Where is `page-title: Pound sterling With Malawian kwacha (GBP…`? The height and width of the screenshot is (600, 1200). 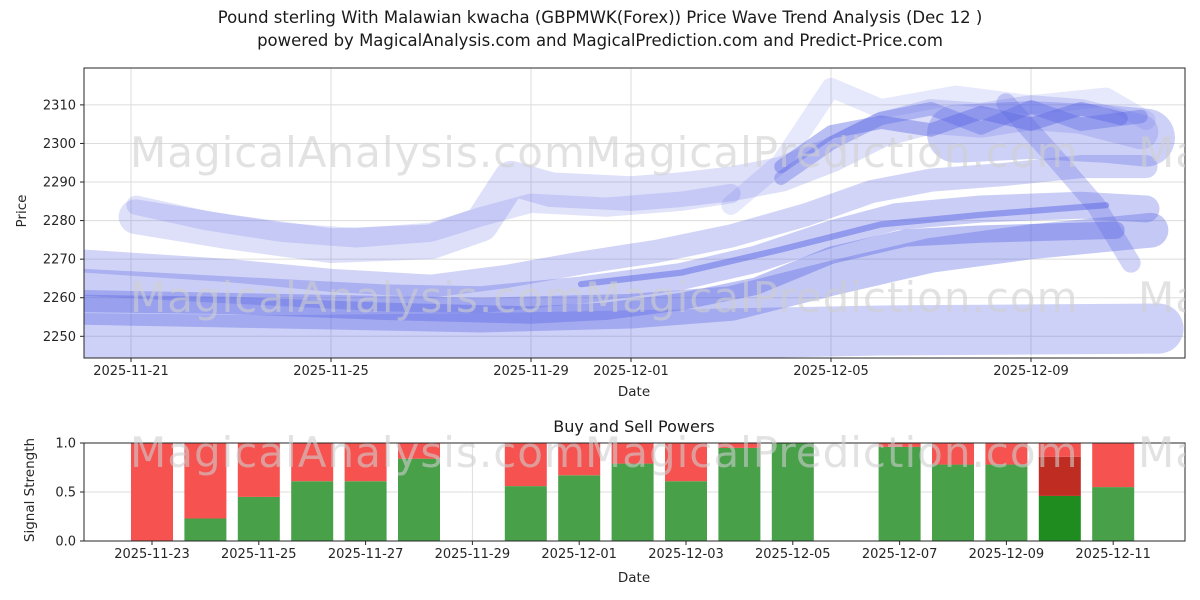
page-title: Pound sterling With Malawian kwacha (GBP… is located at coordinates (600, 17).